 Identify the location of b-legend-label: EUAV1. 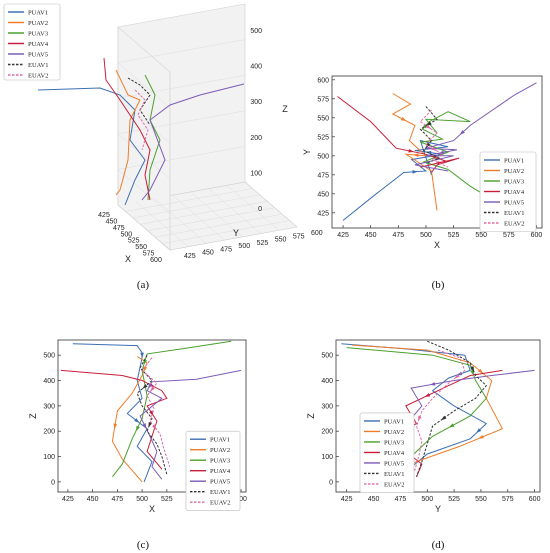
(514, 213).